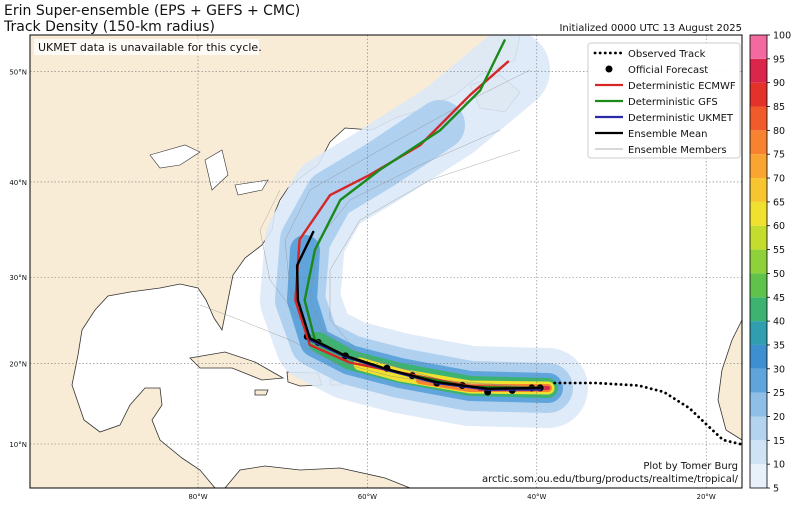 The height and width of the screenshot is (505, 800). What do you see at coordinates (782, 36) in the screenshot?
I see `colorbar-tick-label: 100` at bounding box center [782, 36].